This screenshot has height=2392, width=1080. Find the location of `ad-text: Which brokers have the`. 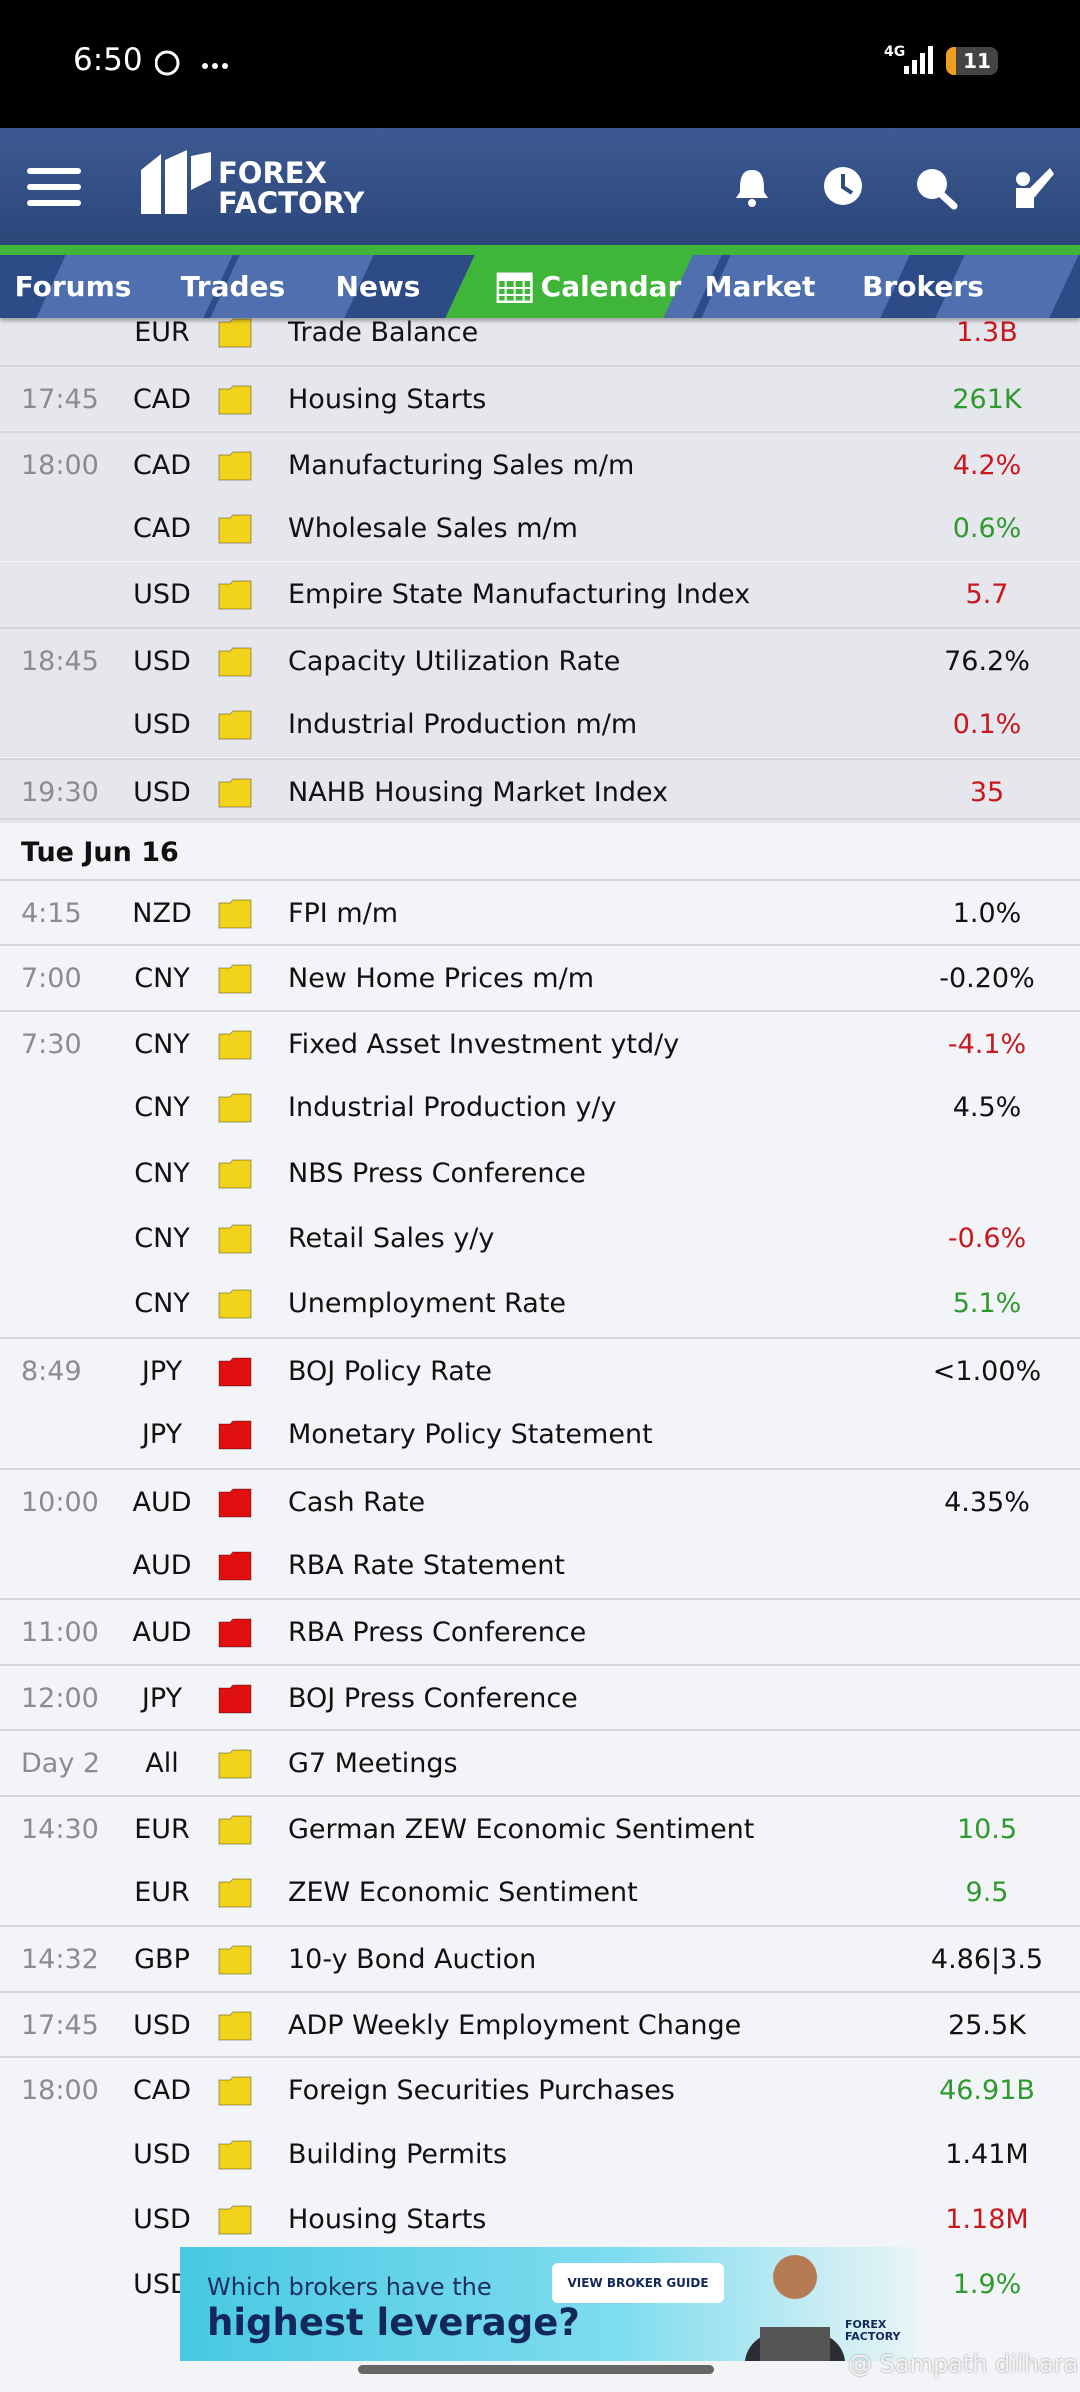

ad-text: Which brokers have the is located at coordinates (349, 2287).